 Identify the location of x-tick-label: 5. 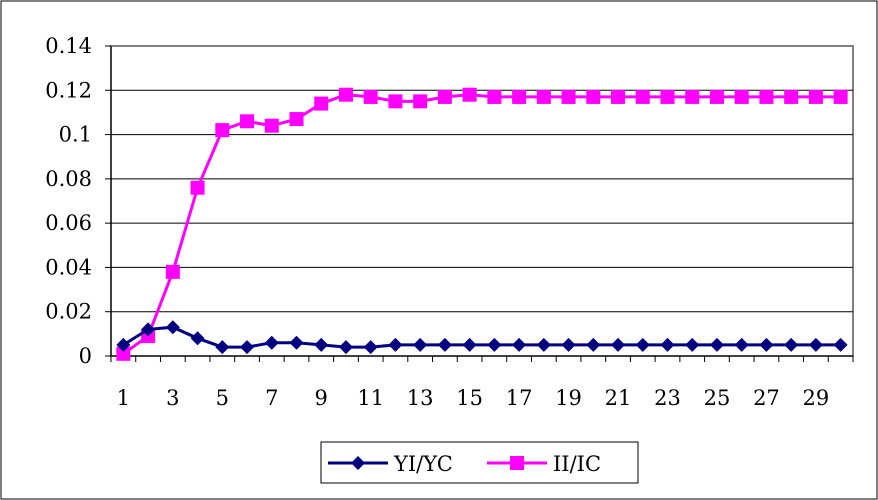
(222, 398).